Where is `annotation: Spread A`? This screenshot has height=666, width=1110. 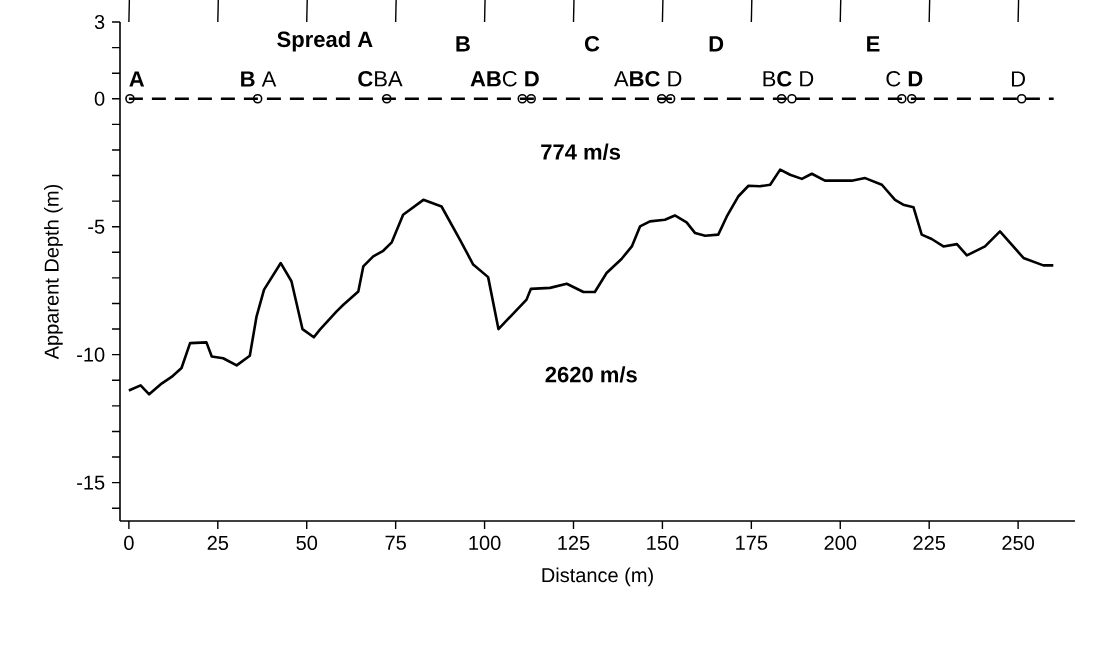 annotation: Spread A is located at coordinates (325, 41).